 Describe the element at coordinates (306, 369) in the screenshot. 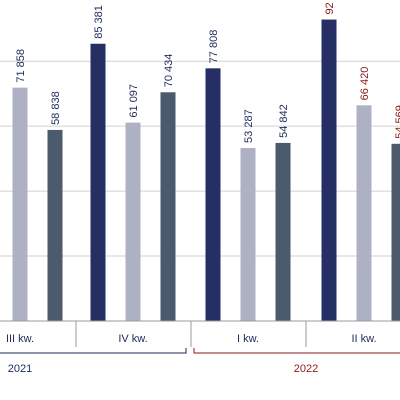

I see `year-label: 2022` at that location.